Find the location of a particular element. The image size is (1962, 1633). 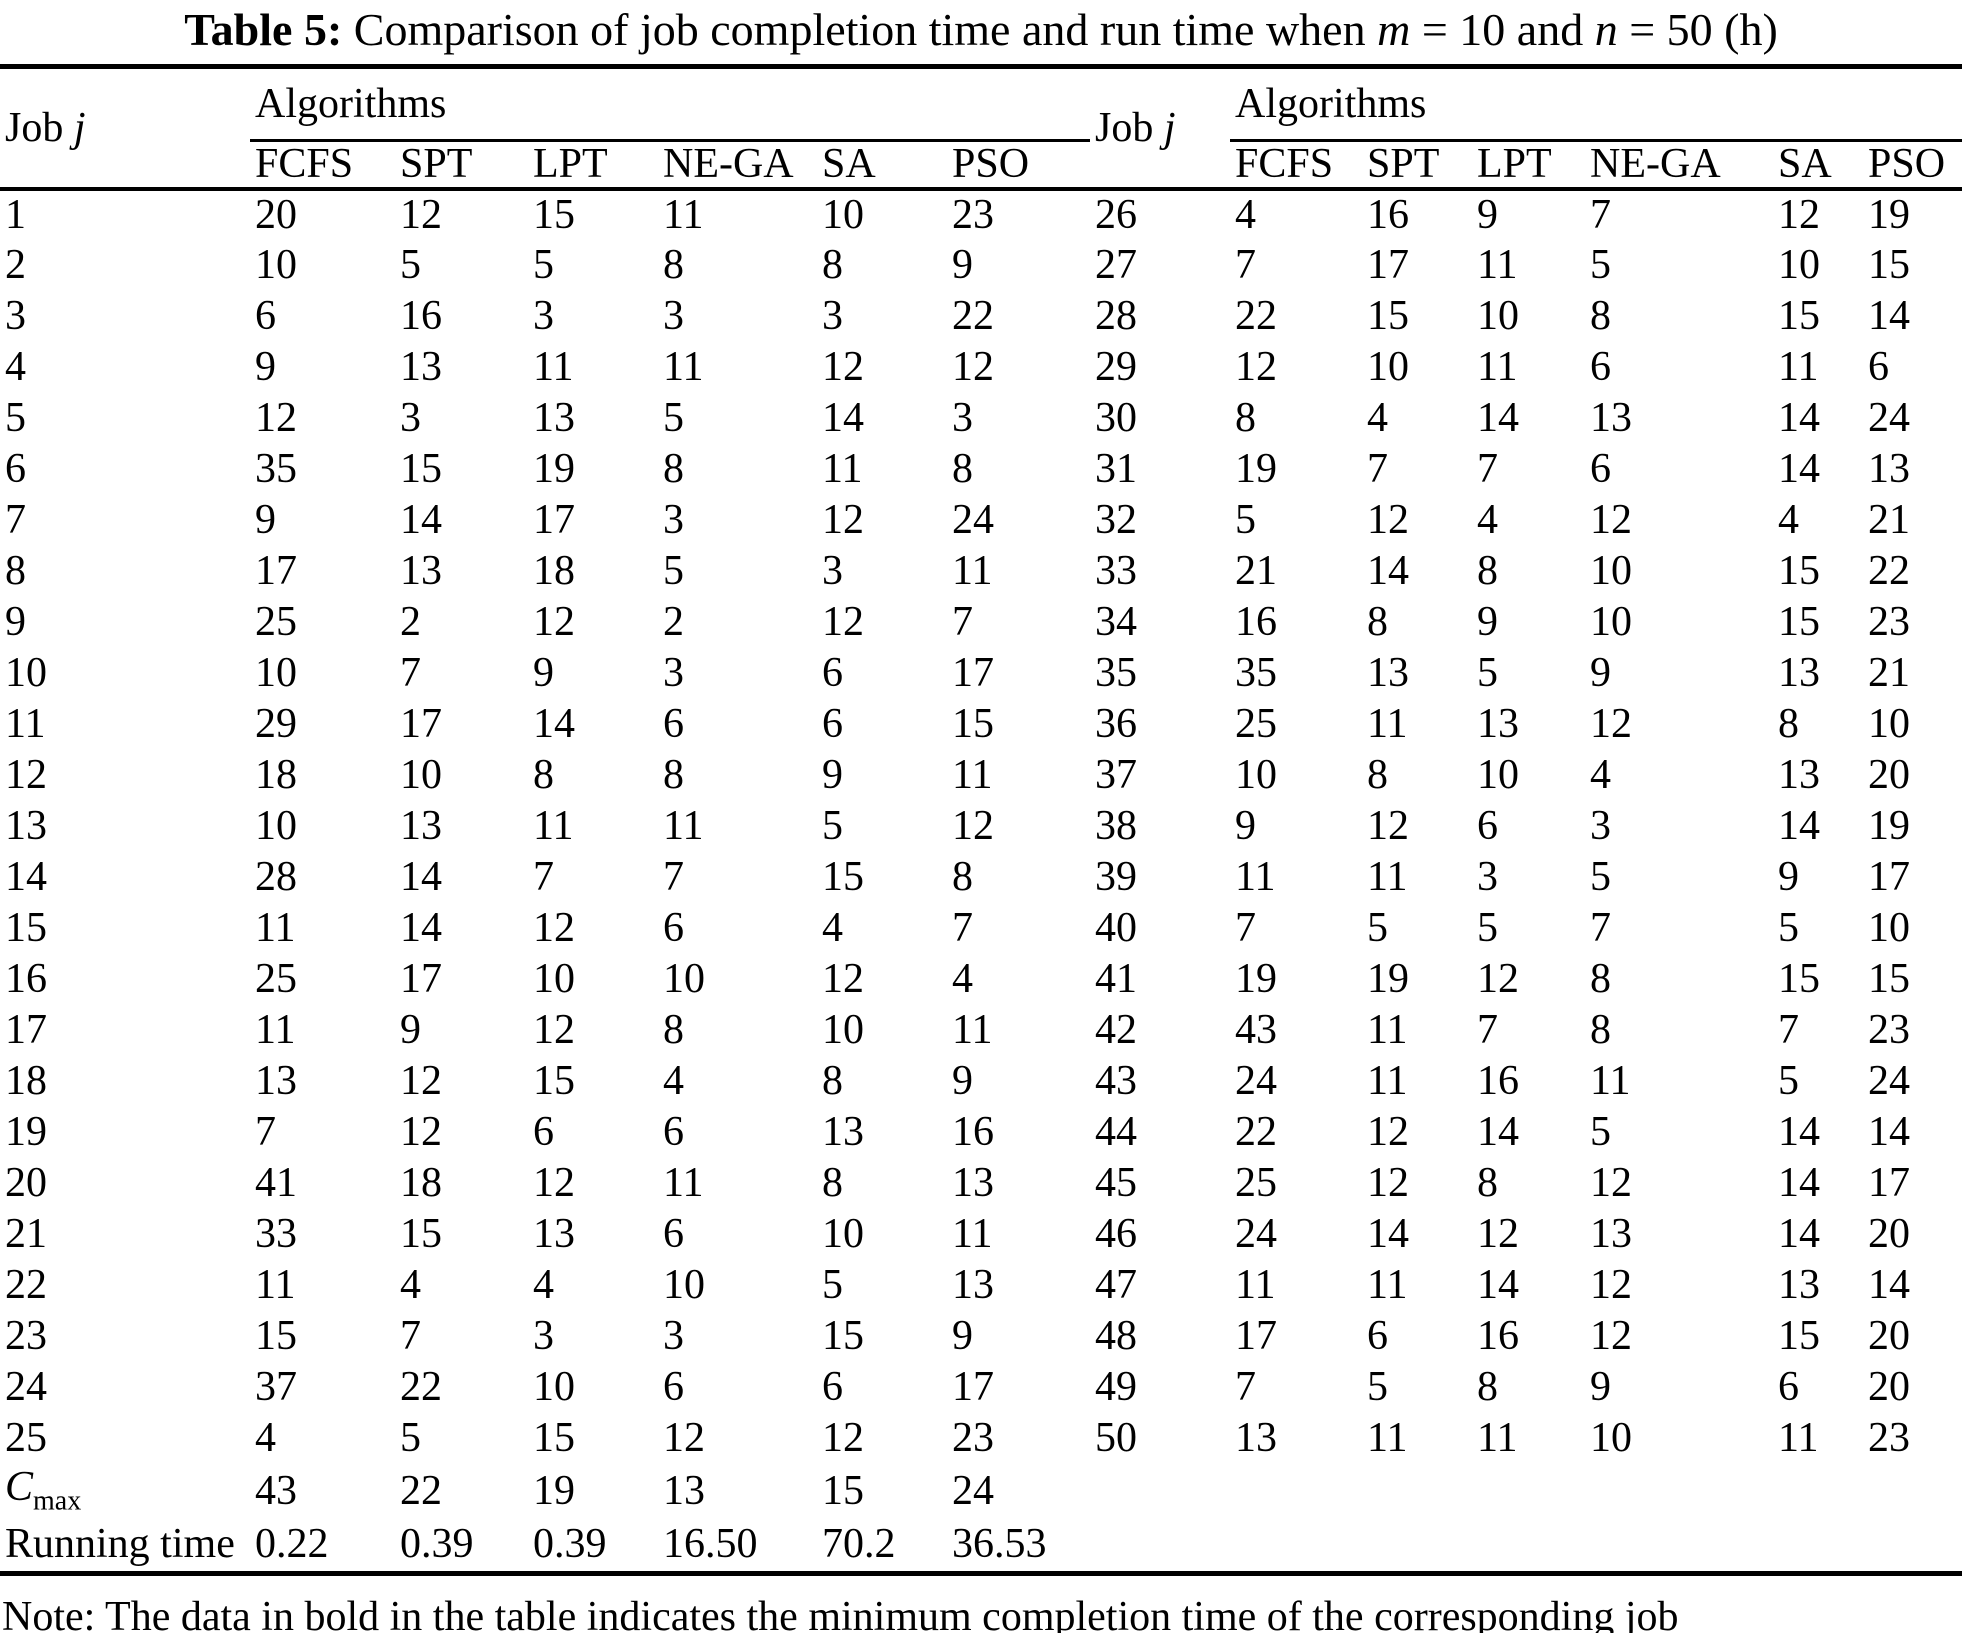

job-number: 45 is located at coordinates (1116, 1183).